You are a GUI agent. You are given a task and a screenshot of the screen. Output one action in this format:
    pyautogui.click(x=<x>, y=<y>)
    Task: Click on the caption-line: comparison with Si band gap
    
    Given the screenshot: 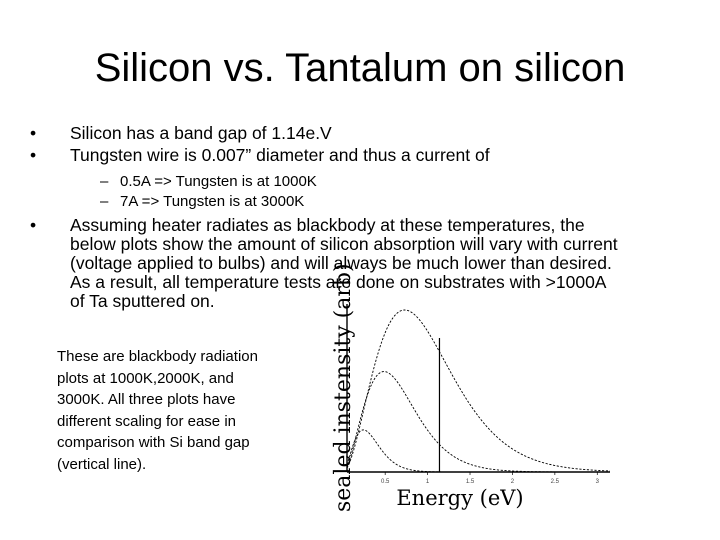 What is the action you would take?
    pyautogui.click(x=153, y=442)
    